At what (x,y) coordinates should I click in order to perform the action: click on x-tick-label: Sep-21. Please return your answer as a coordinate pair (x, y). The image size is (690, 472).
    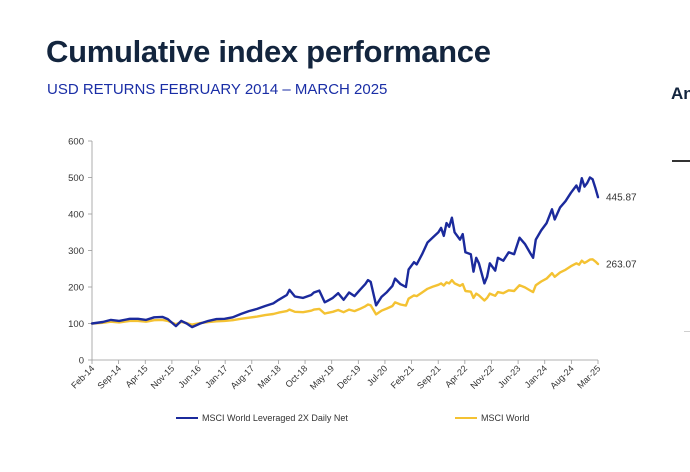
    Looking at the image, I should click on (429, 377).